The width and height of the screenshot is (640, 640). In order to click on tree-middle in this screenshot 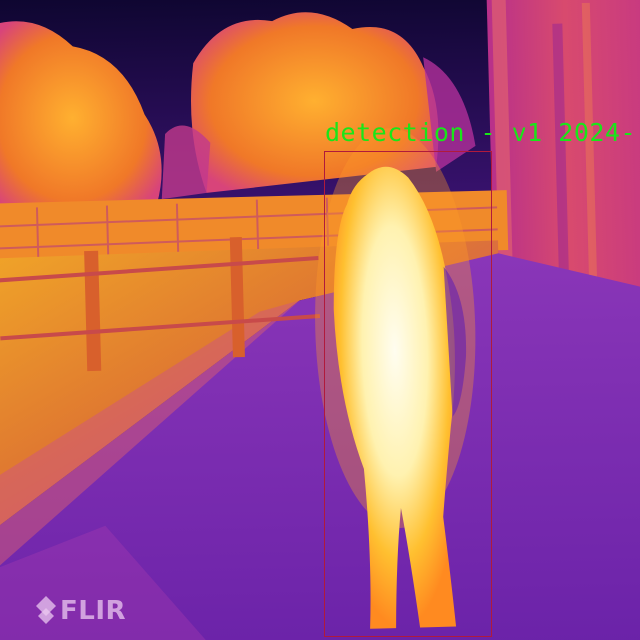, I will do `click(315, 102)`.